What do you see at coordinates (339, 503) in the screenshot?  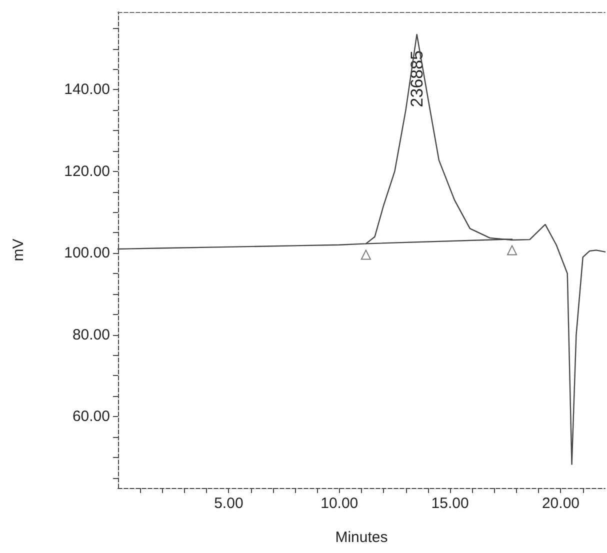 I see `x-tick-label: 10.00` at bounding box center [339, 503].